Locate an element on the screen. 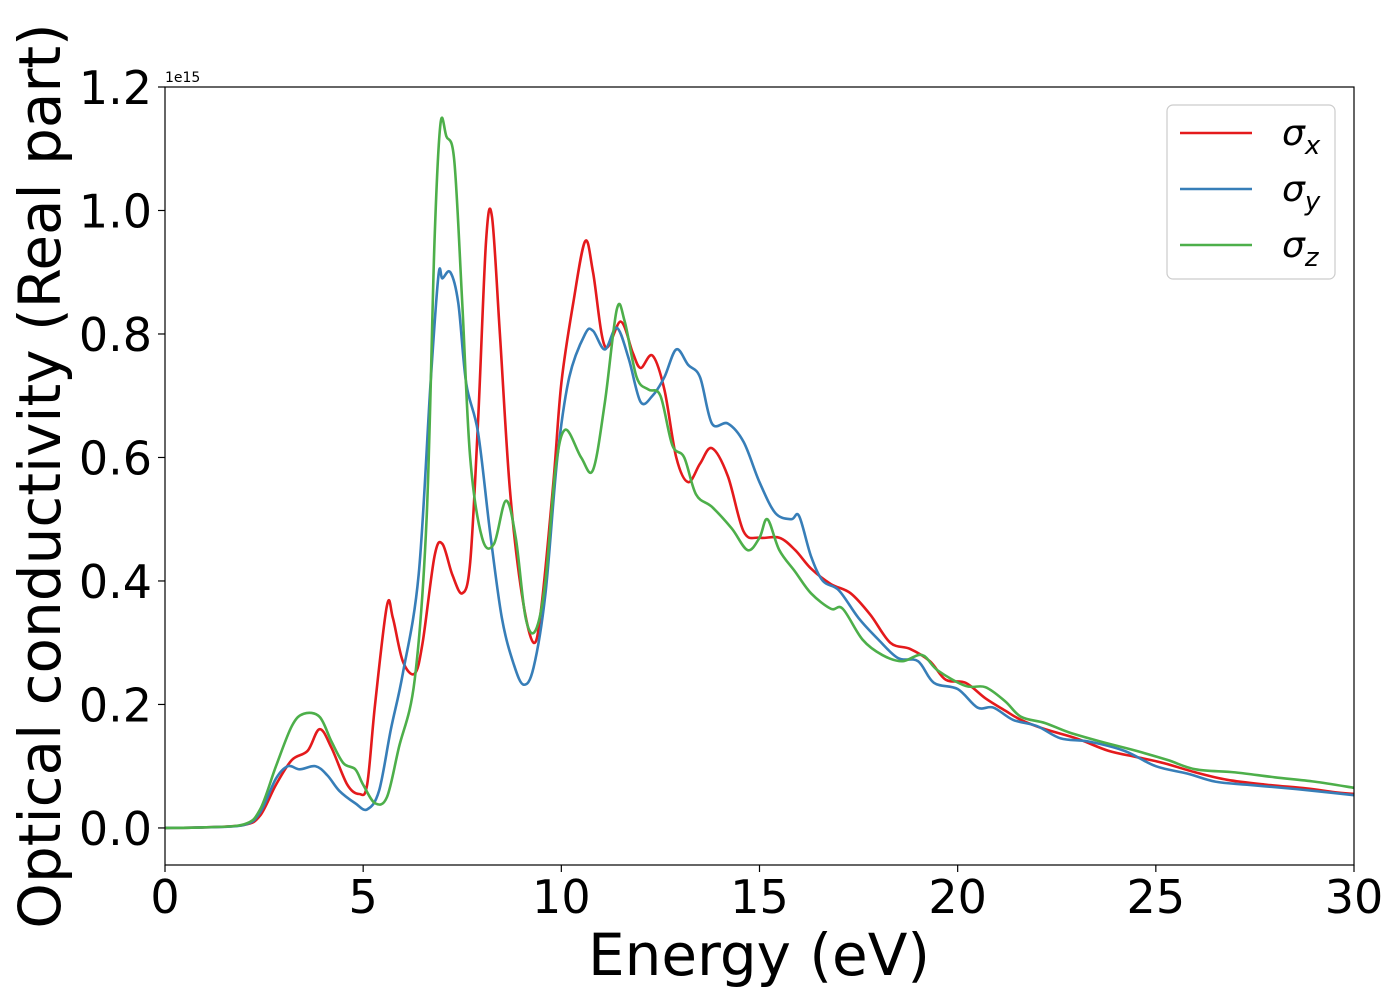 The image size is (1400, 1004). x-axis-label: Energy (eV) is located at coordinates (759, 955).